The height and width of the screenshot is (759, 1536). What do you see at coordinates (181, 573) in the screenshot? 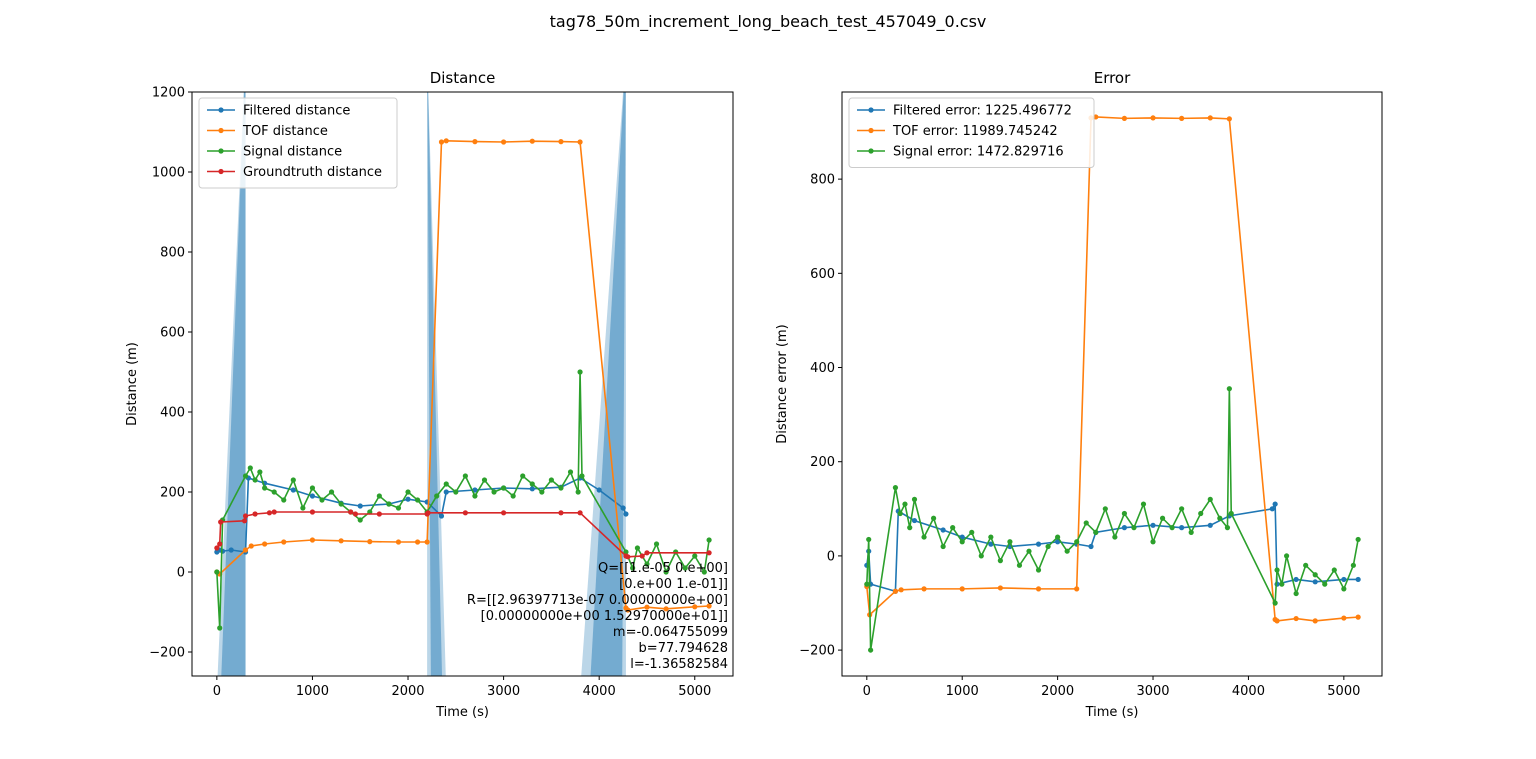
I see `y-tick-label: 0` at bounding box center [181, 573].